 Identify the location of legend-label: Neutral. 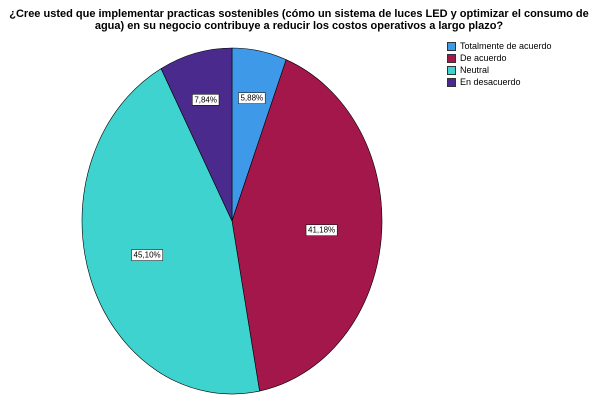
(475, 70).